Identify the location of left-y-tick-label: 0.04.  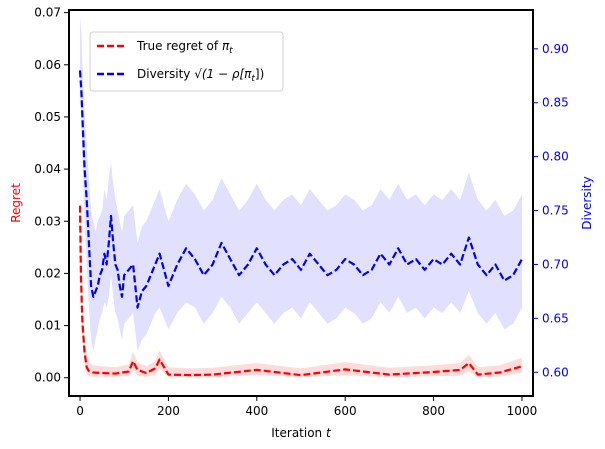
(47, 169).